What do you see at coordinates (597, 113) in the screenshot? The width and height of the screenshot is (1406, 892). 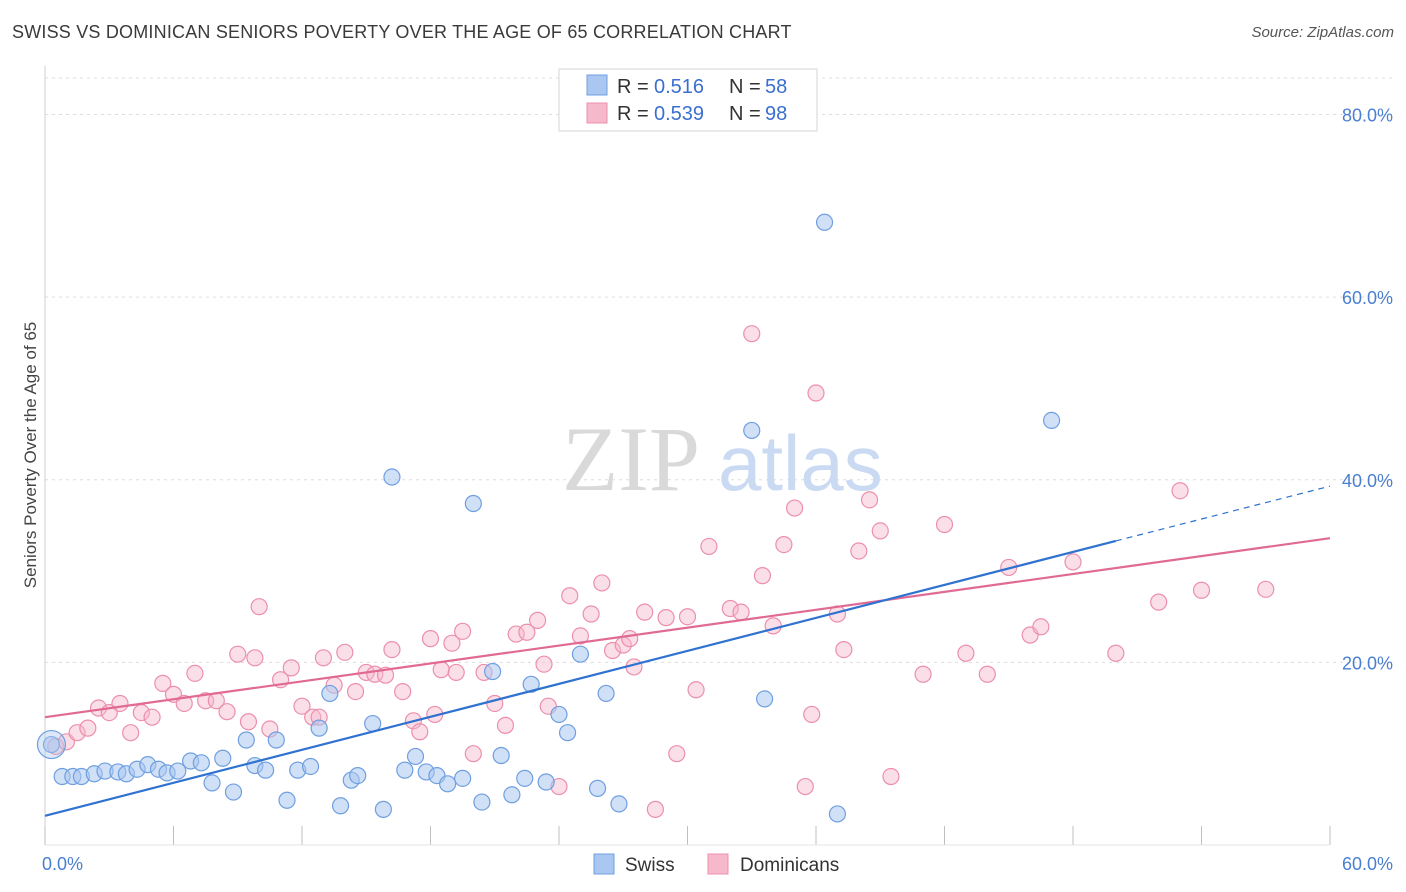 I see `legend-swatch-dominicans` at bounding box center [597, 113].